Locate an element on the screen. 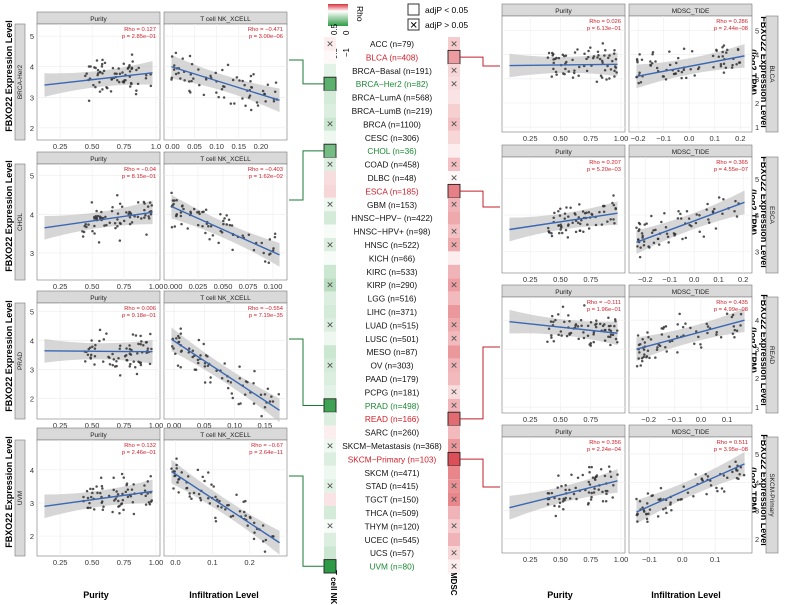 Image resolution: width=787 pixels, height=605 pixels. facet-strip-label: Purity is located at coordinates (563, 292).